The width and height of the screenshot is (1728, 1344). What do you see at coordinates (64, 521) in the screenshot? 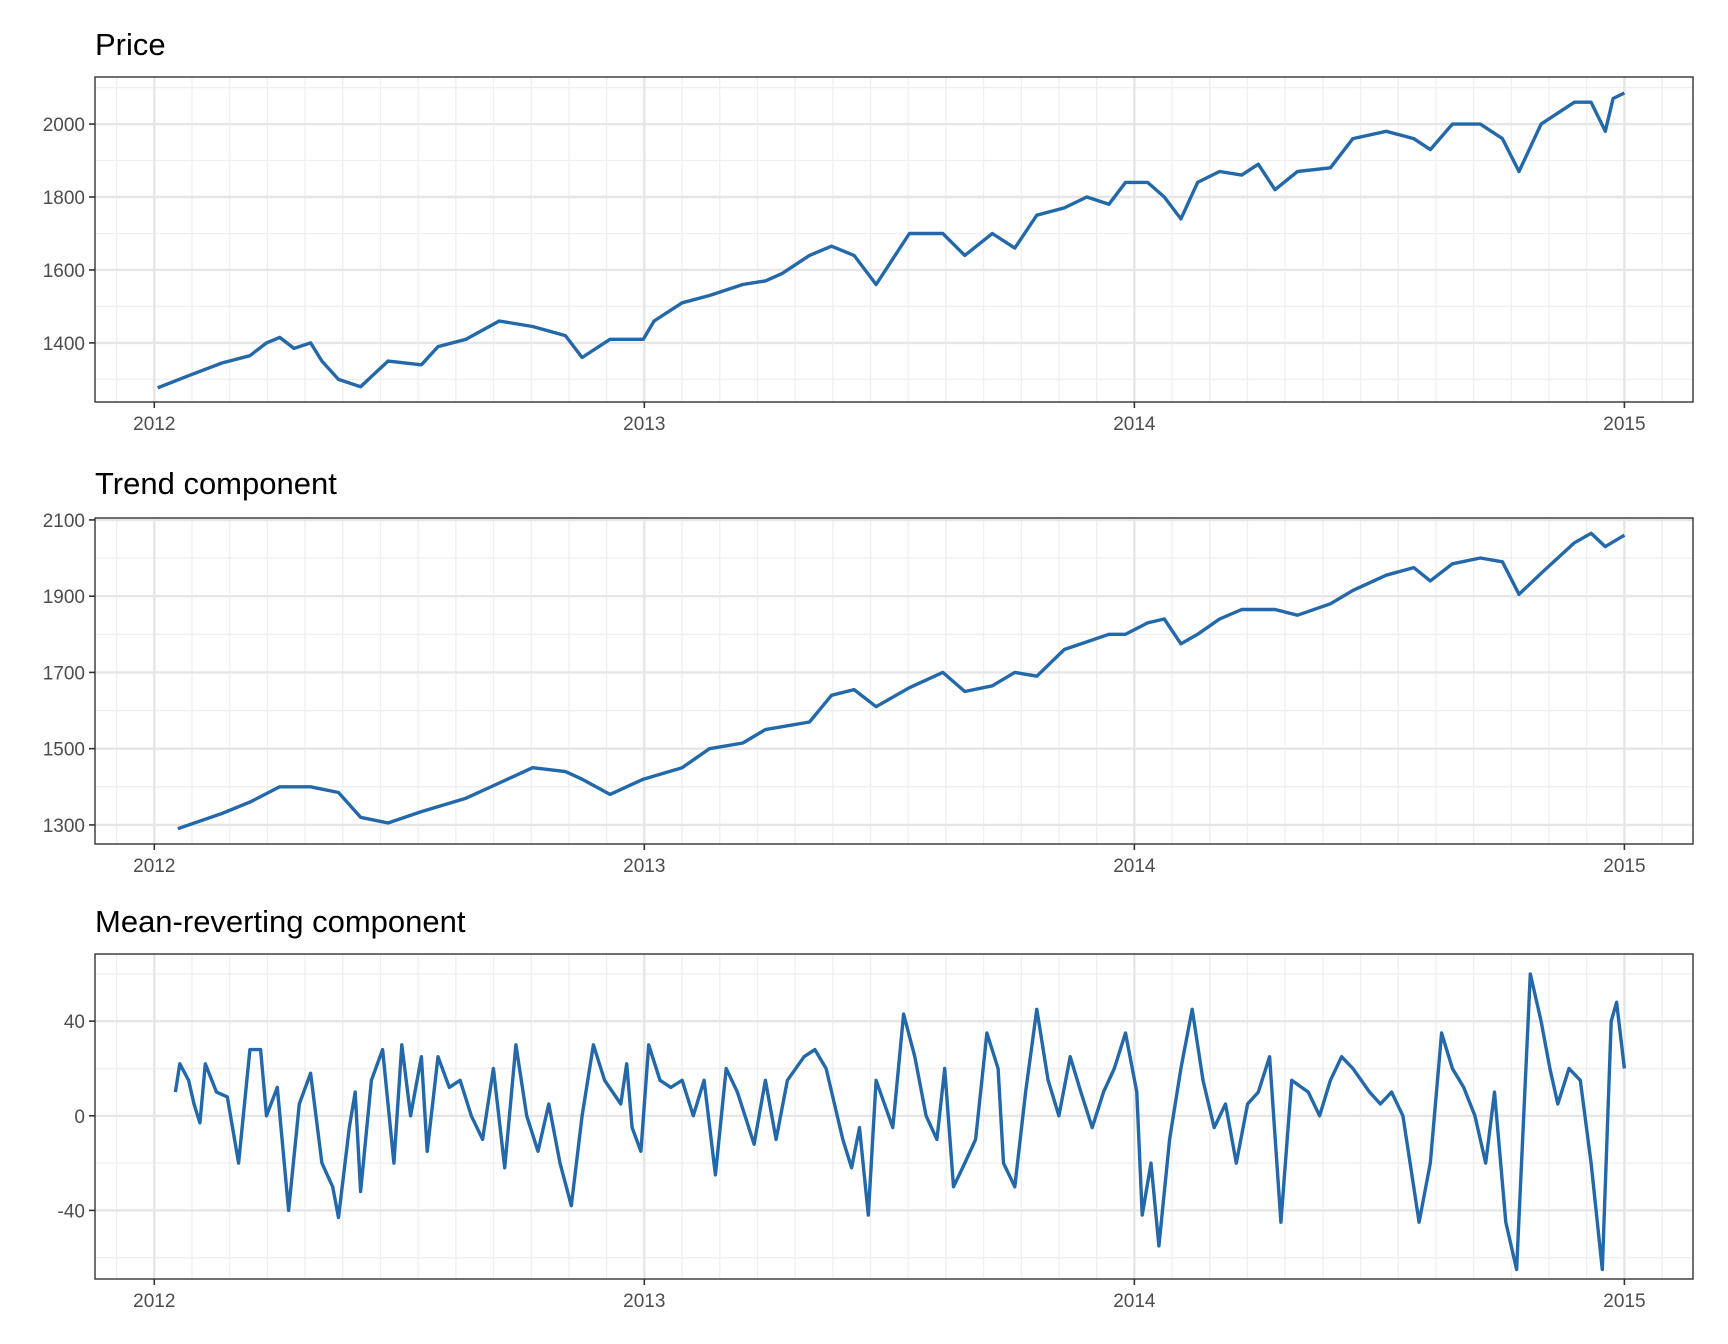
I see `y-tick-label: 2100` at bounding box center [64, 521].